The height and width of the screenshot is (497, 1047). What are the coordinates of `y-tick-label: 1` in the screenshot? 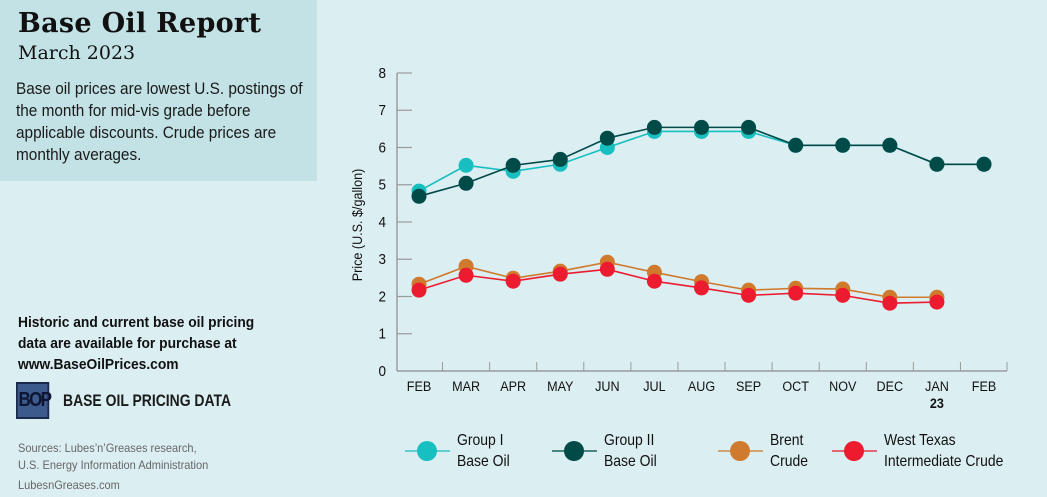 It's located at (382, 334).